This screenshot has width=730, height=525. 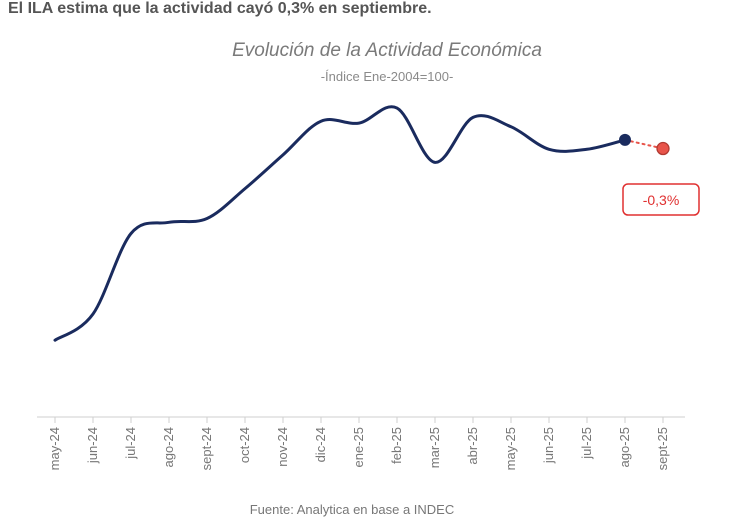 What do you see at coordinates (548, 445) in the screenshot?
I see `x-tick-label-jun-25: jun-25` at bounding box center [548, 445].